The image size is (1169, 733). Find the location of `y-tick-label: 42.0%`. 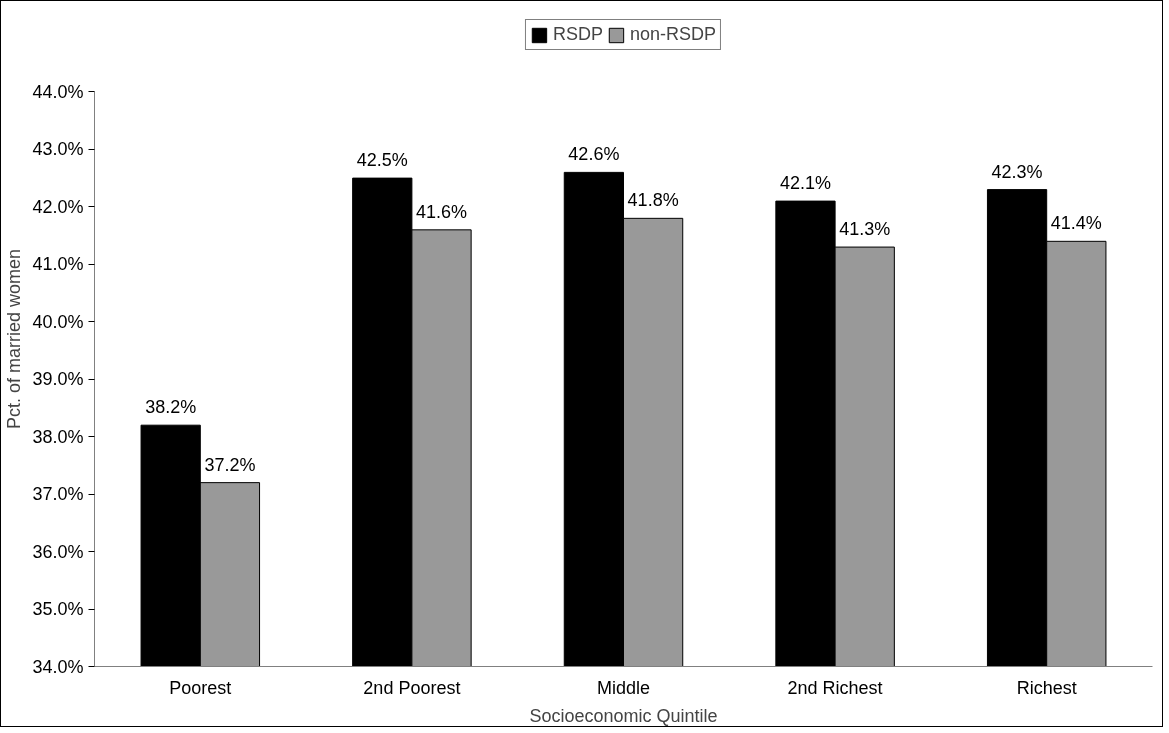

y-tick-label: 42.0% is located at coordinates (58, 206).